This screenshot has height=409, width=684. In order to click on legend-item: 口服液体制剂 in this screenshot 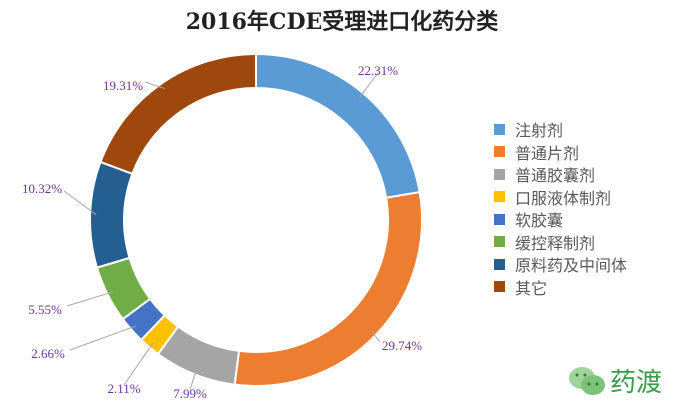, I will do `click(560, 197)`.